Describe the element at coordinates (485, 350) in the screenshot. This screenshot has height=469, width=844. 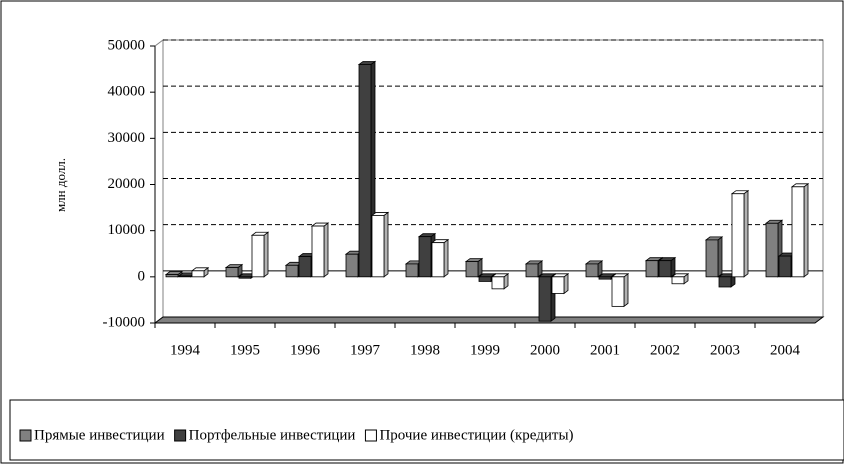
I see `x-tick-label: 1999` at that location.